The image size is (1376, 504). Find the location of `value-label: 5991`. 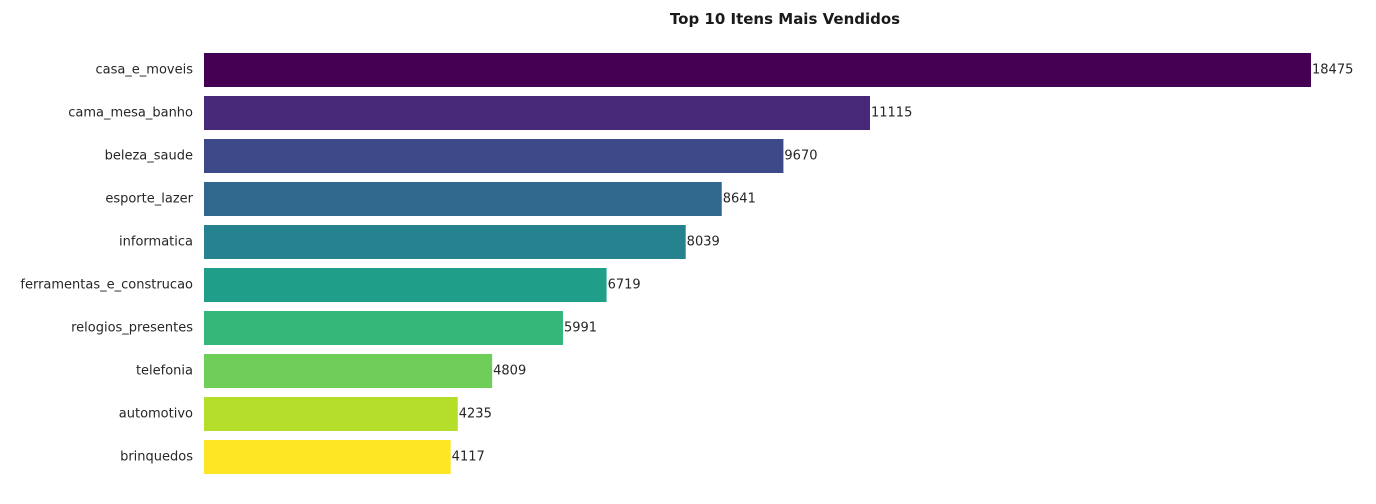

value-label: 5991 is located at coordinates (580, 328).